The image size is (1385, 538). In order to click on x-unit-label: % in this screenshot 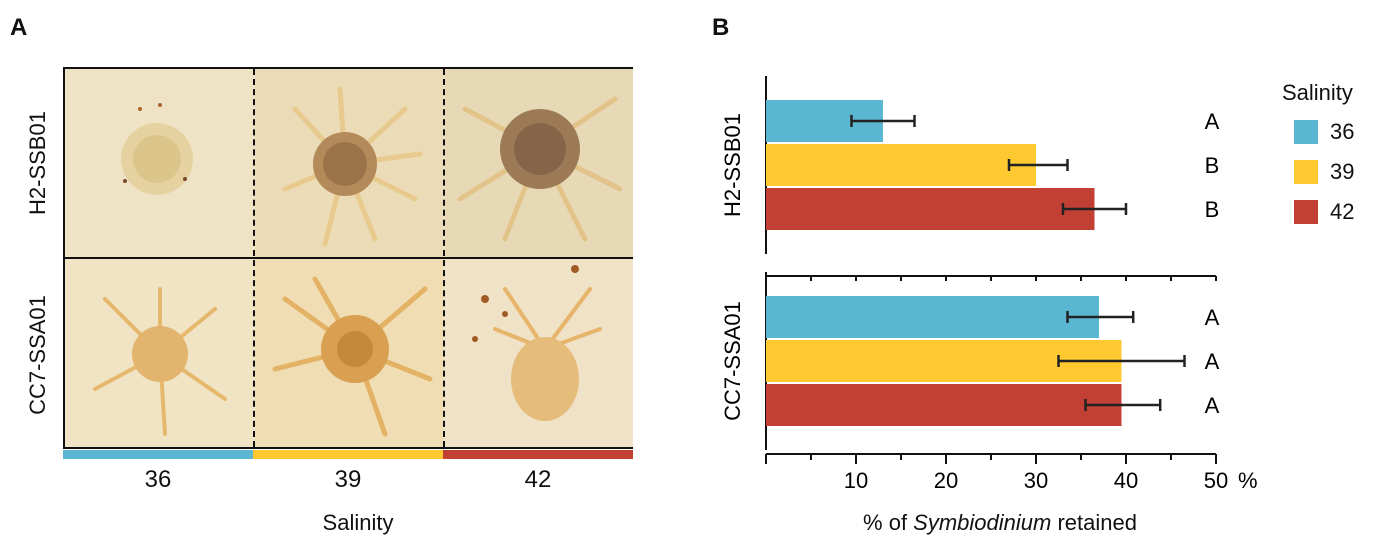, I will do `click(1248, 480)`.